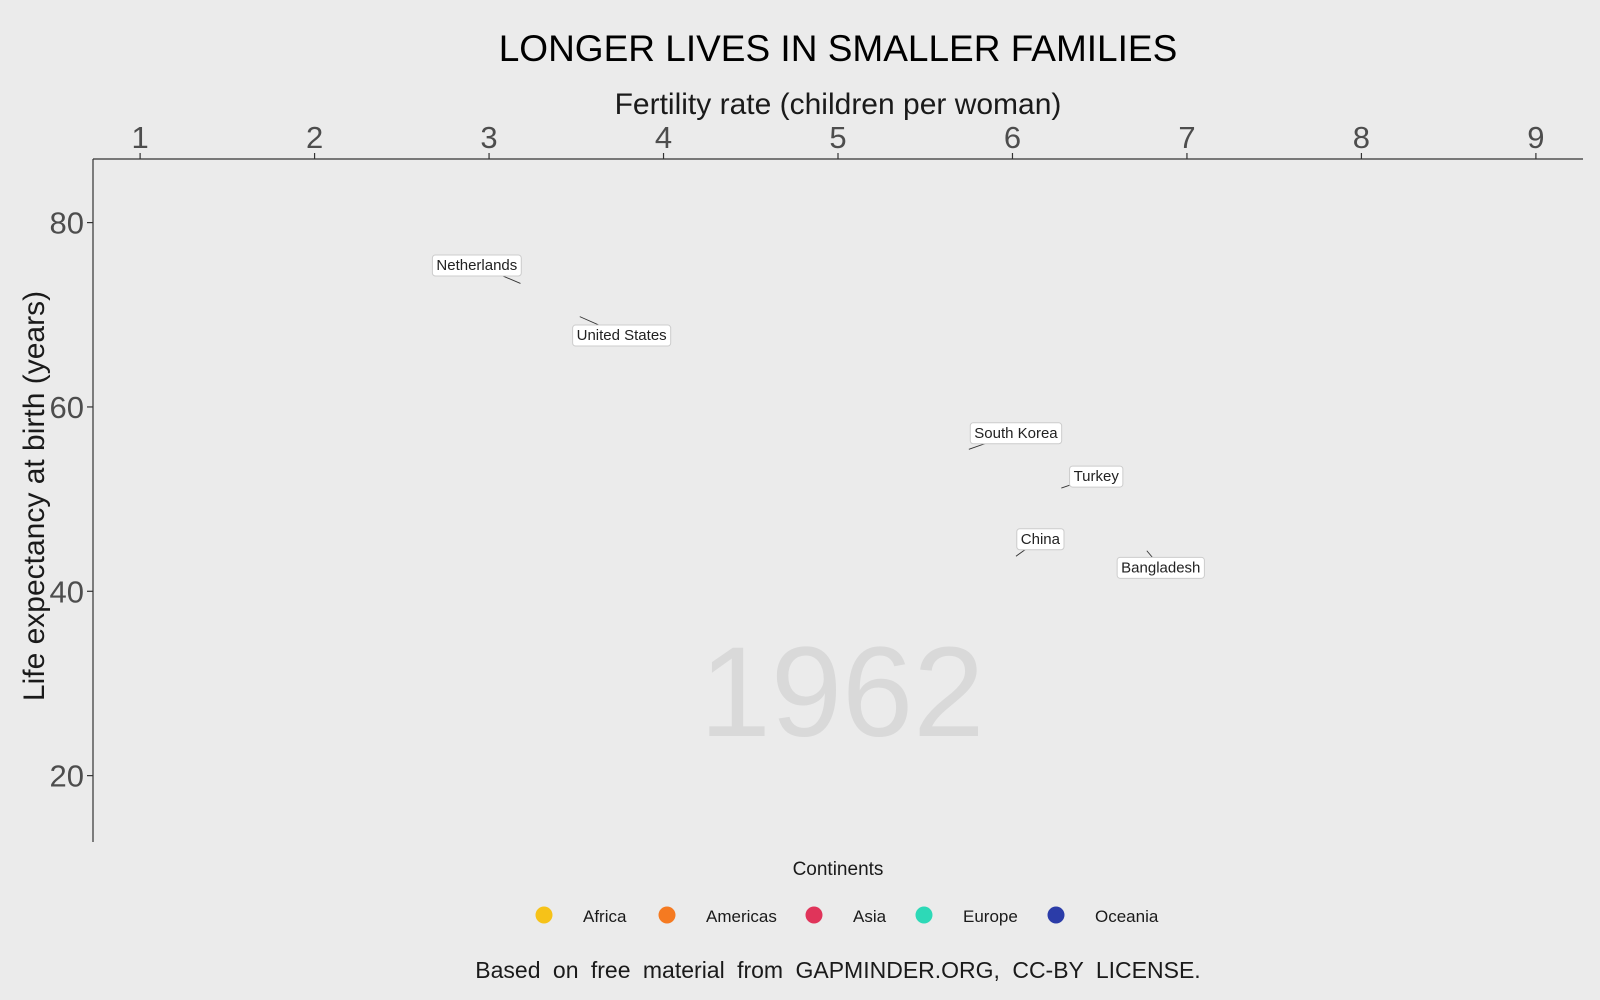 The height and width of the screenshot is (1000, 1600). I want to click on legend-item: Oceania, so click(1103, 916).